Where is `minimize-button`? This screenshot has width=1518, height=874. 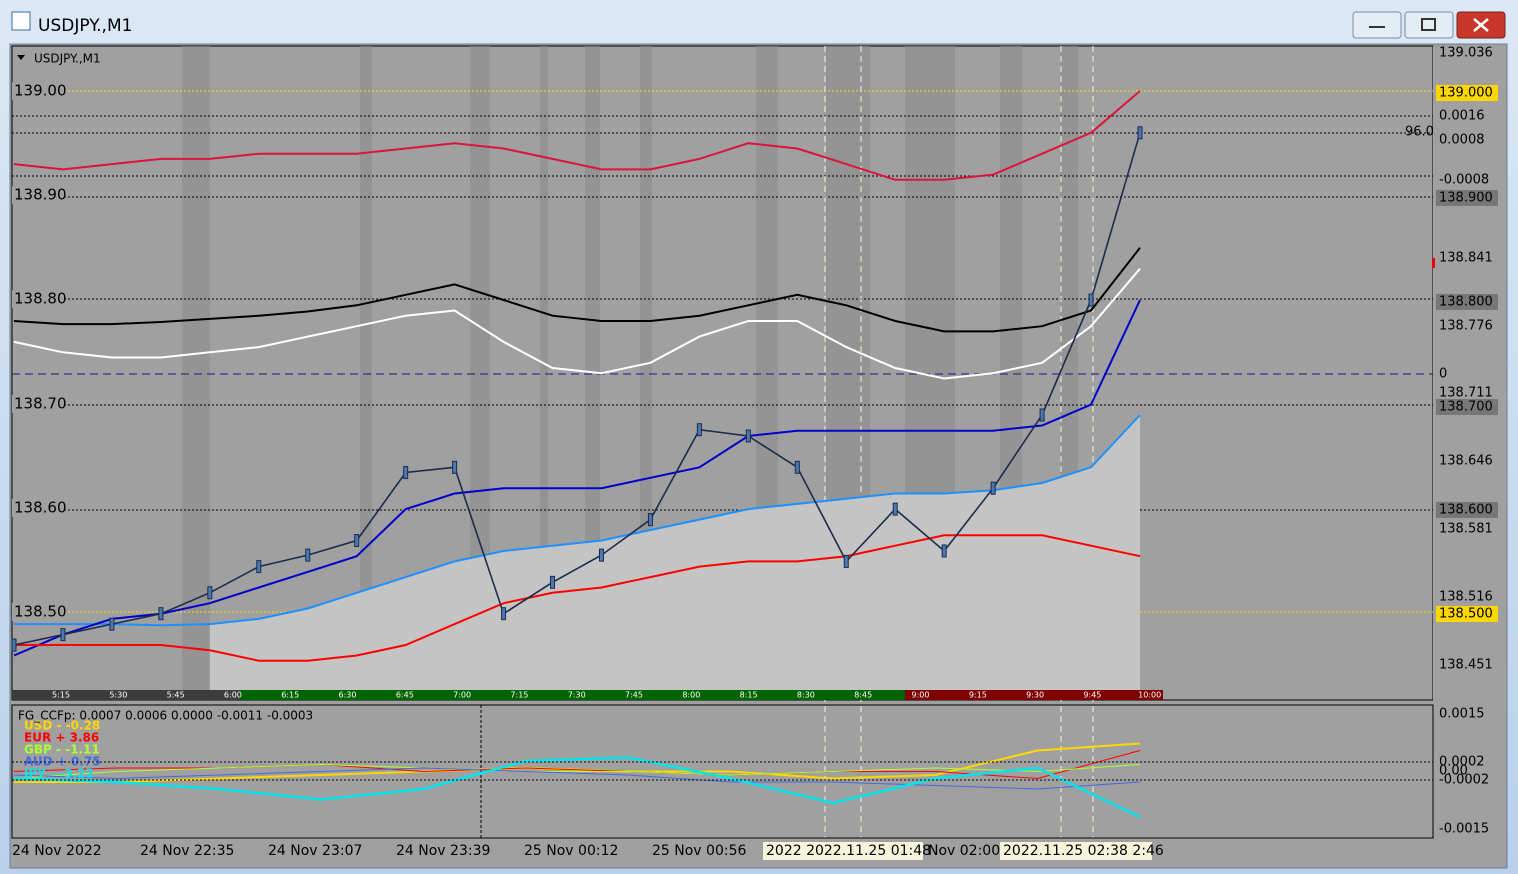
minimize-button is located at coordinates (1377, 25).